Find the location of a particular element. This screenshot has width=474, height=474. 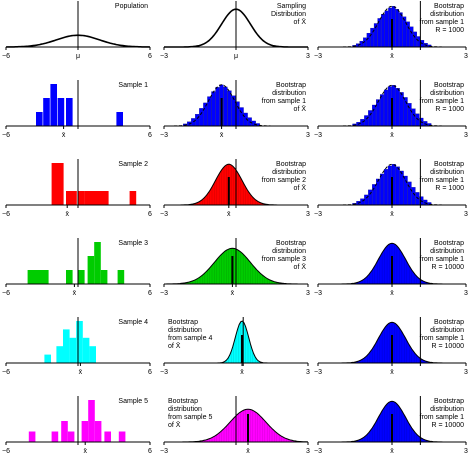

label-bs-r5-2: from sample 1 is located at coordinates (442, 338).